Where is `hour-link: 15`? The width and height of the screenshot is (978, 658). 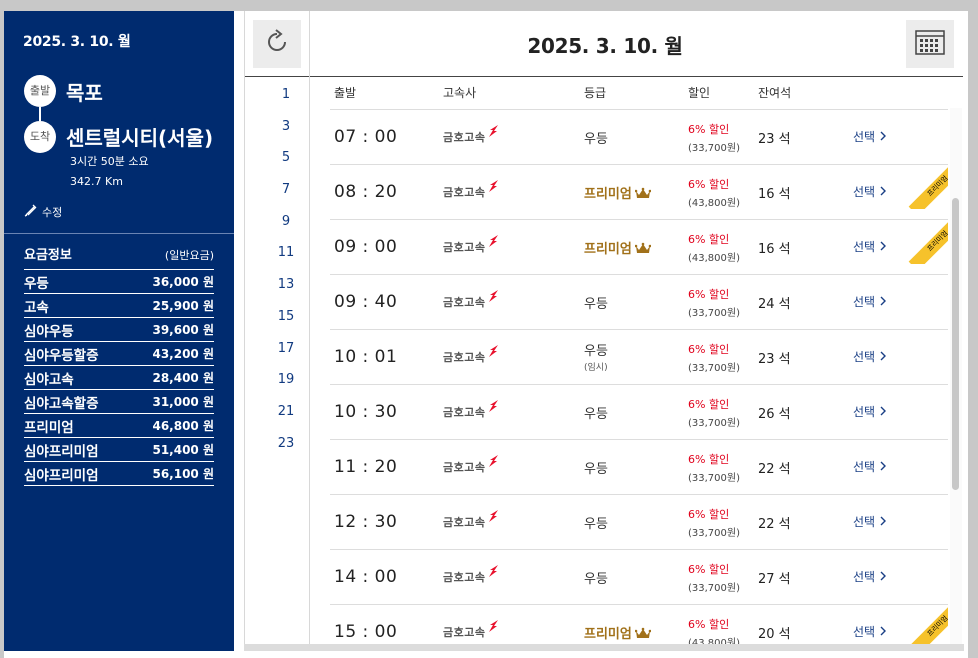 hour-link: 15 is located at coordinates (286, 316).